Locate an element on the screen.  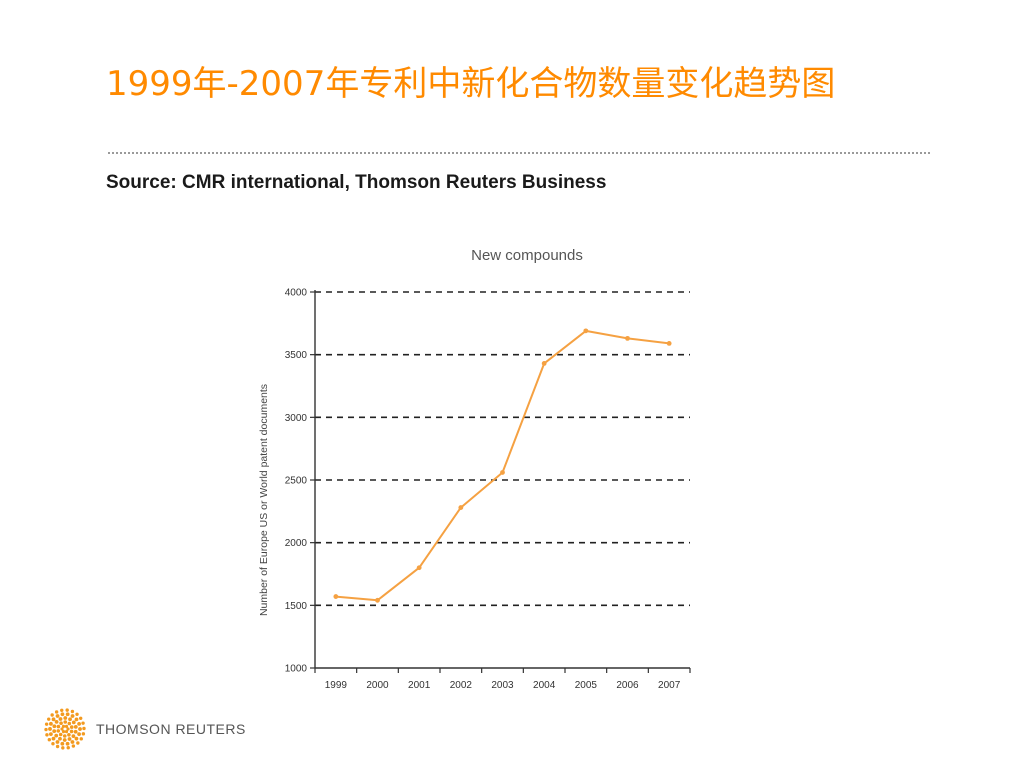
title-divider is located at coordinates (519, 153).